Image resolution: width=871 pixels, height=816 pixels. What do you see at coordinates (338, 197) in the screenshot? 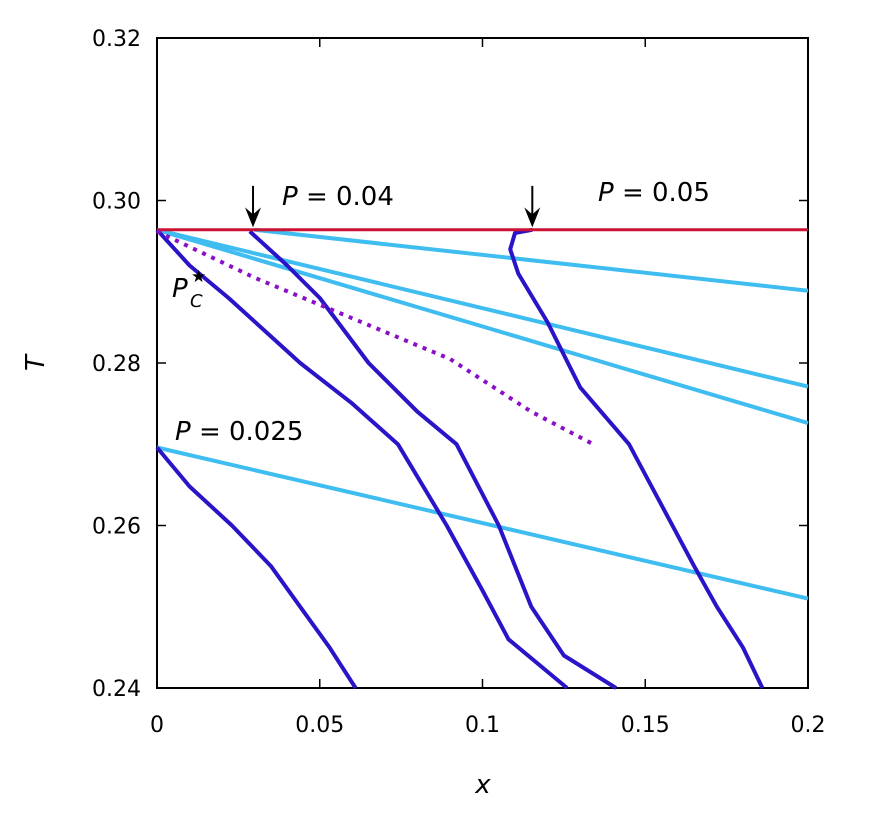
I see `annotation-p-0.04: P = 0.04` at bounding box center [338, 197].